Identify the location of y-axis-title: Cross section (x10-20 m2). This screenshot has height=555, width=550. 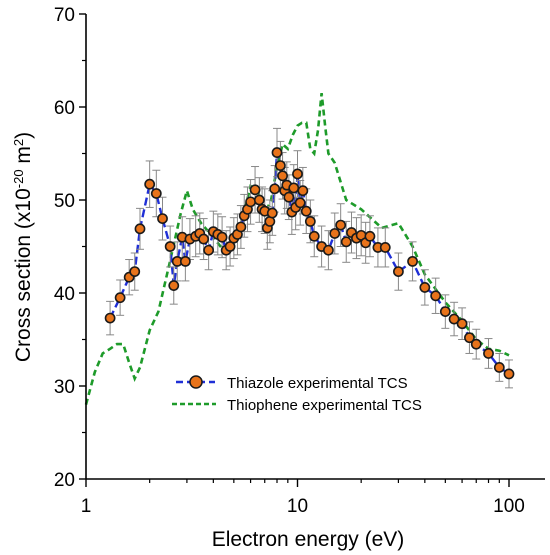
(23, 247).